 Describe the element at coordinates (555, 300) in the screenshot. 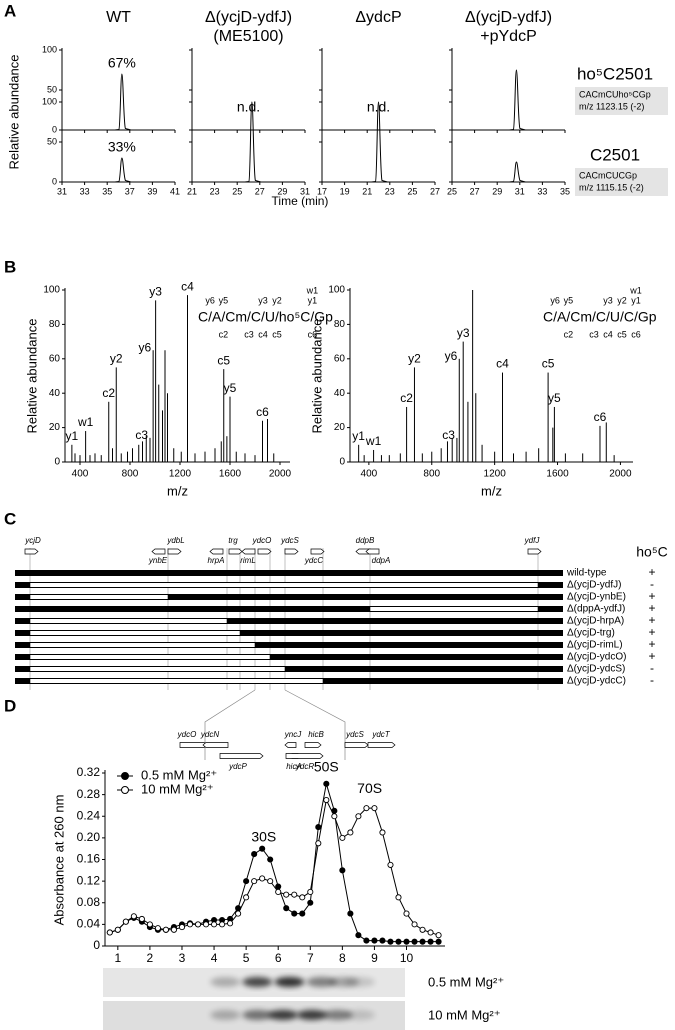

I see `fragment-label: y6` at that location.